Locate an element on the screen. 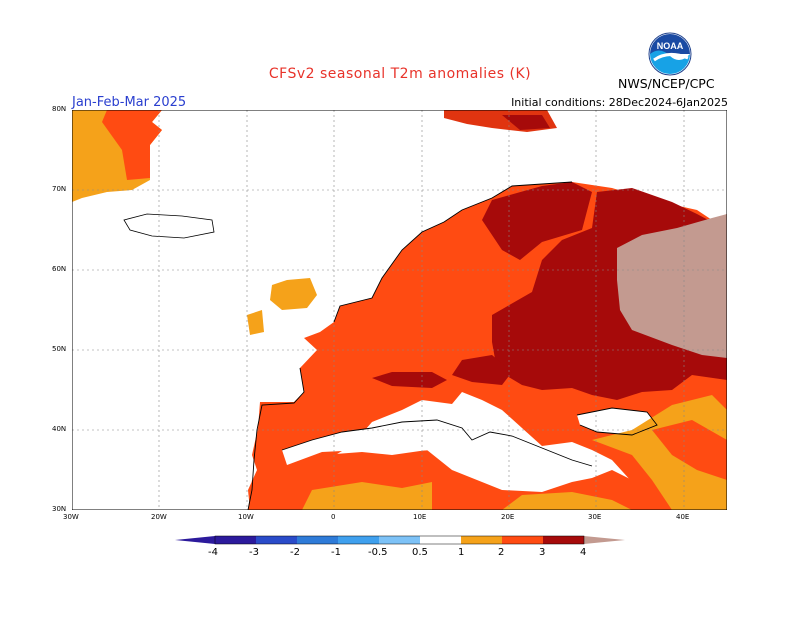  lon-label: 20W is located at coordinates (159, 517).